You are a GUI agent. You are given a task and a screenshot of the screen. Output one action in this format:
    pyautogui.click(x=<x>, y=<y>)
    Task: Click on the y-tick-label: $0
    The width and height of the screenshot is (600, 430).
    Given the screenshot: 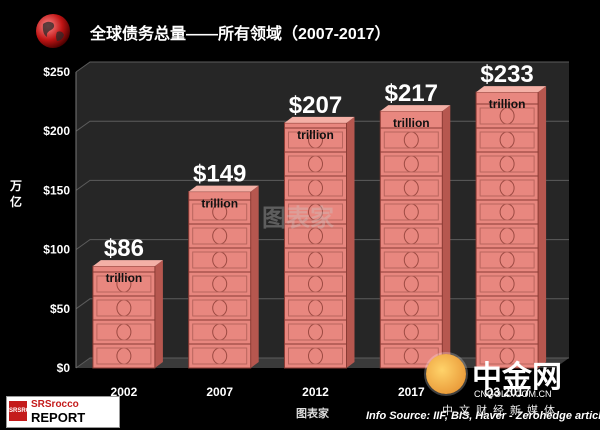 What is the action you would take?
    pyautogui.click(x=64, y=368)
    